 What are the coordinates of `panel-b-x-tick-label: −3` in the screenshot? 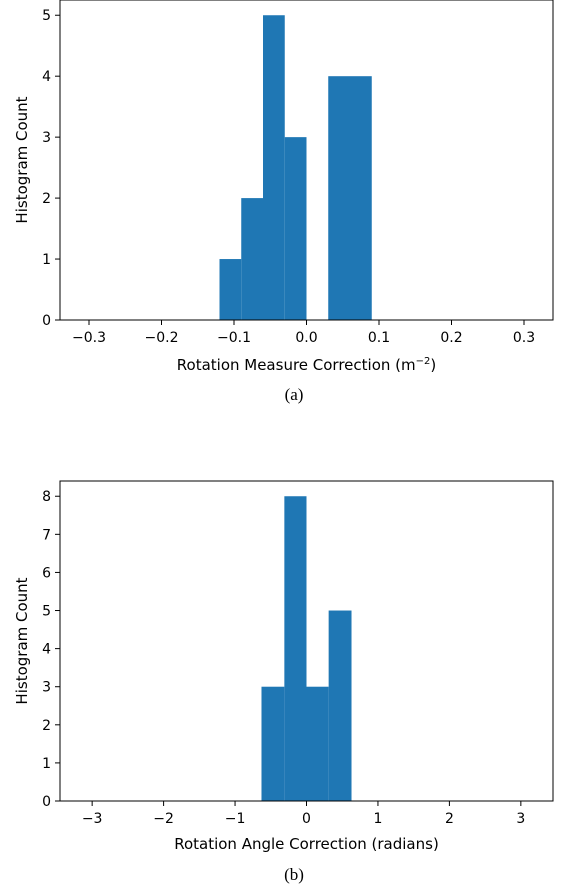 It's located at (92, 819).